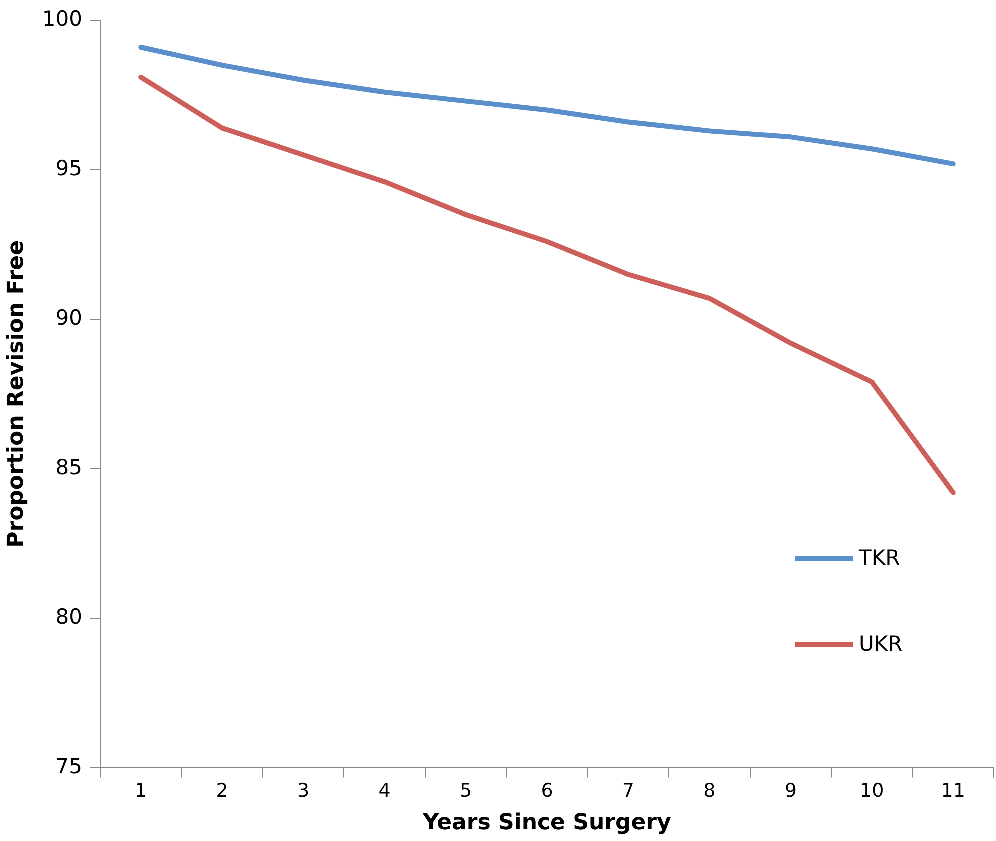 The height and width of the screenshot is (841, 996). I want to click on x-axis-title: Years Since Surgery, so click(547, 823).